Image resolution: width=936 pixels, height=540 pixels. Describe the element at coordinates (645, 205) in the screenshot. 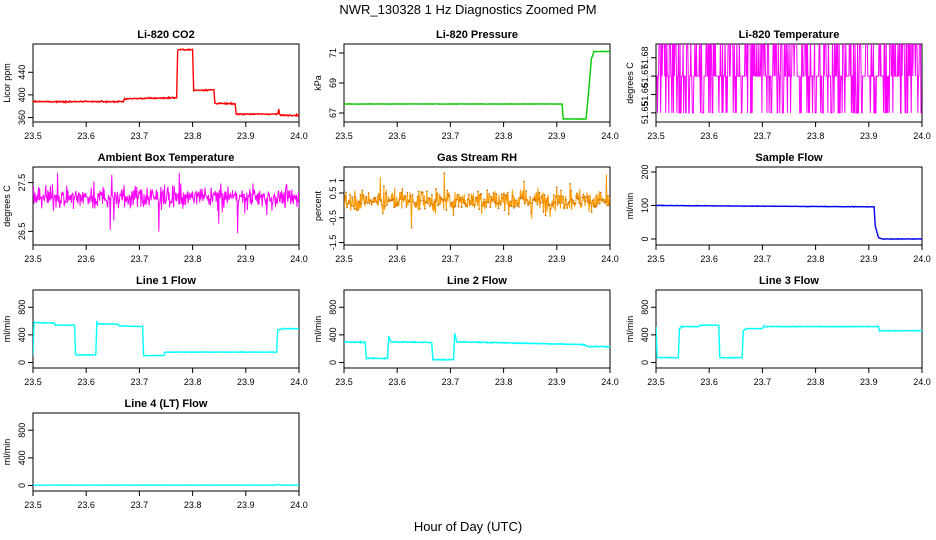

I see `y-tick-label: 100` at that location.